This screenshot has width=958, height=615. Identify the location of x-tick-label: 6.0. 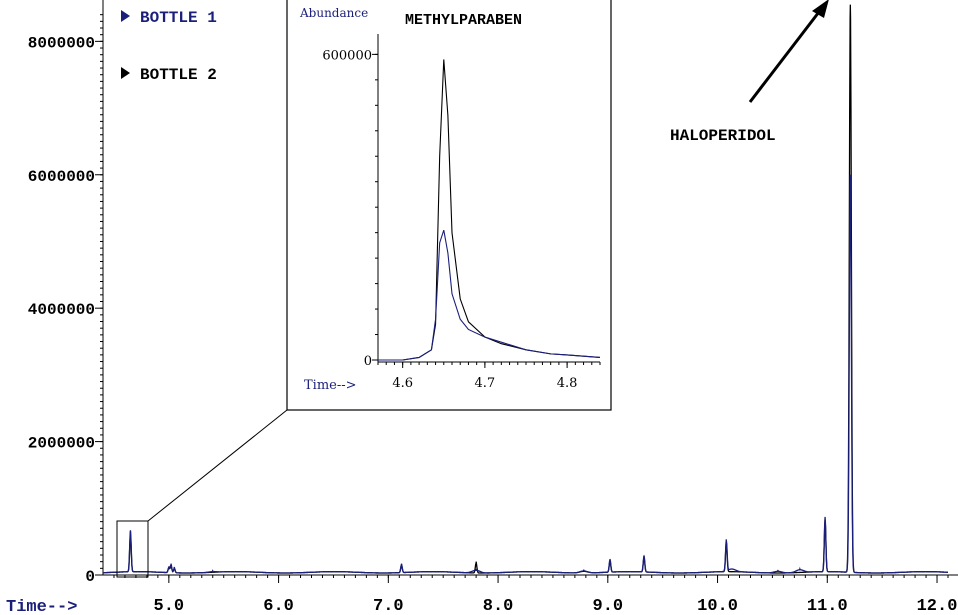
(278, 606).